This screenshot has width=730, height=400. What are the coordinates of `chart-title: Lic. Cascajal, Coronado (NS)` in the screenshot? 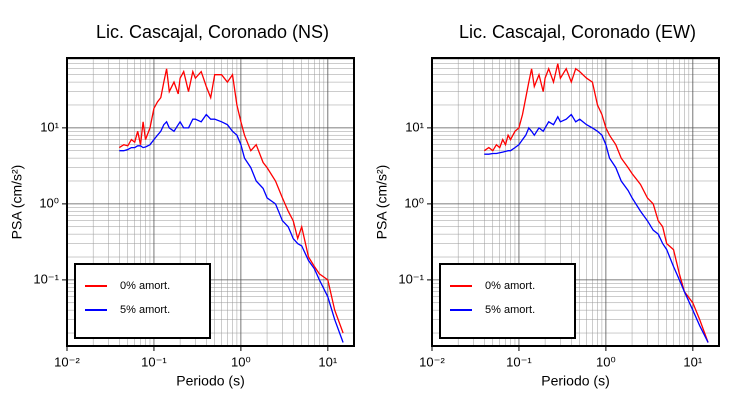 It's located at (212, 32).